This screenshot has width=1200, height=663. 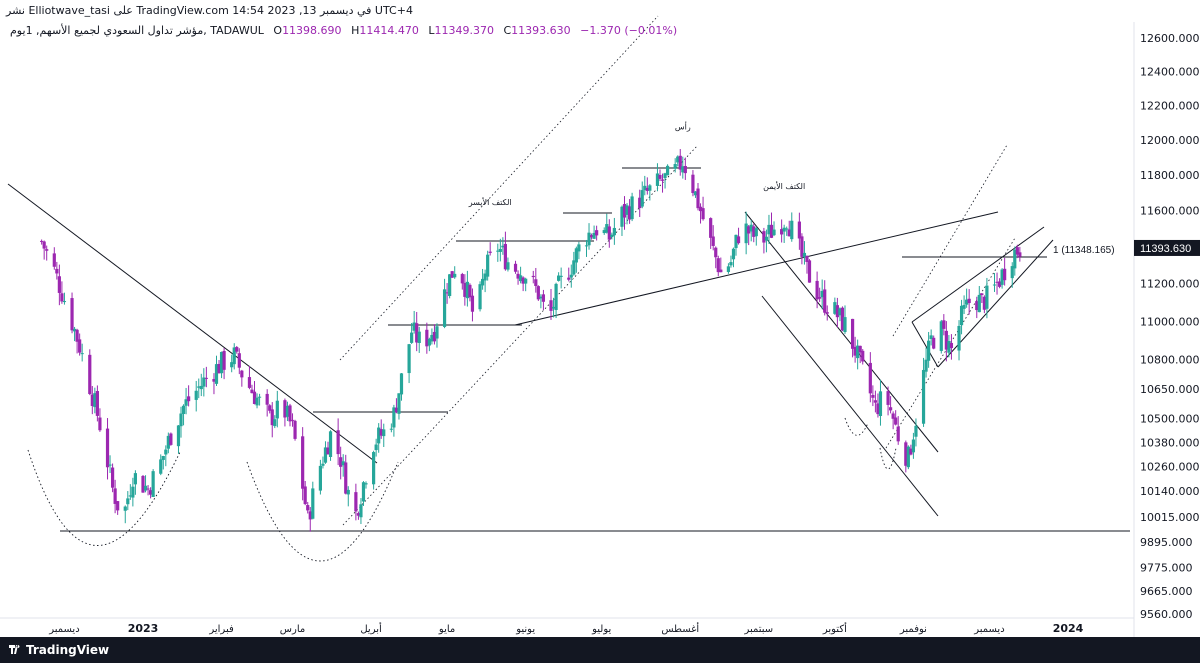 I want to click on neckline-trendline, so click(x=756, y=268).